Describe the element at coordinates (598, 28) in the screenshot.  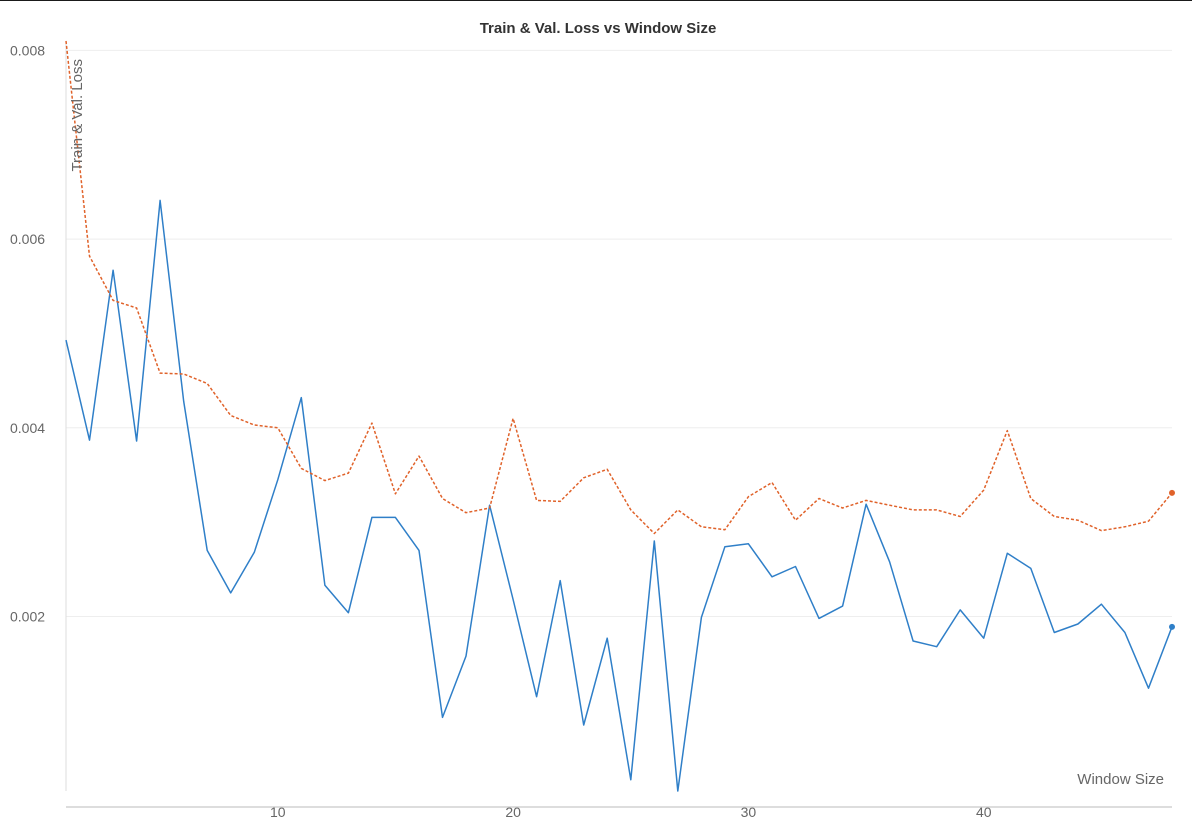
I see `chart-title: Train & Val. Loss vs Window Size` at that location.